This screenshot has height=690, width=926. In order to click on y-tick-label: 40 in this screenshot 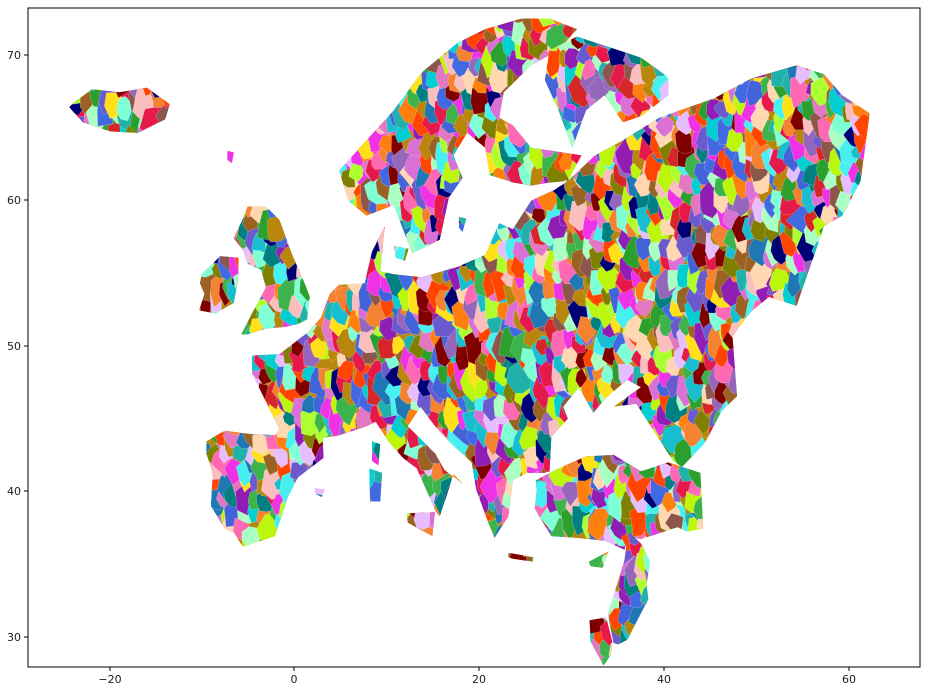, I will do `click(14, 491)`.